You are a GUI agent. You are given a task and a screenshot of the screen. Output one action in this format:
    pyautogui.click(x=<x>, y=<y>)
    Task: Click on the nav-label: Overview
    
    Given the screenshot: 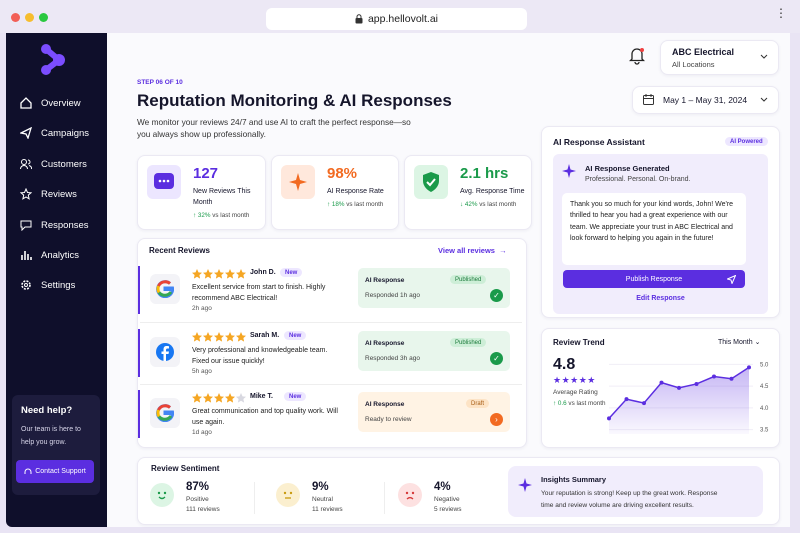 What is the action you would take?
    pyautogui.click(x=61, y=103)
    